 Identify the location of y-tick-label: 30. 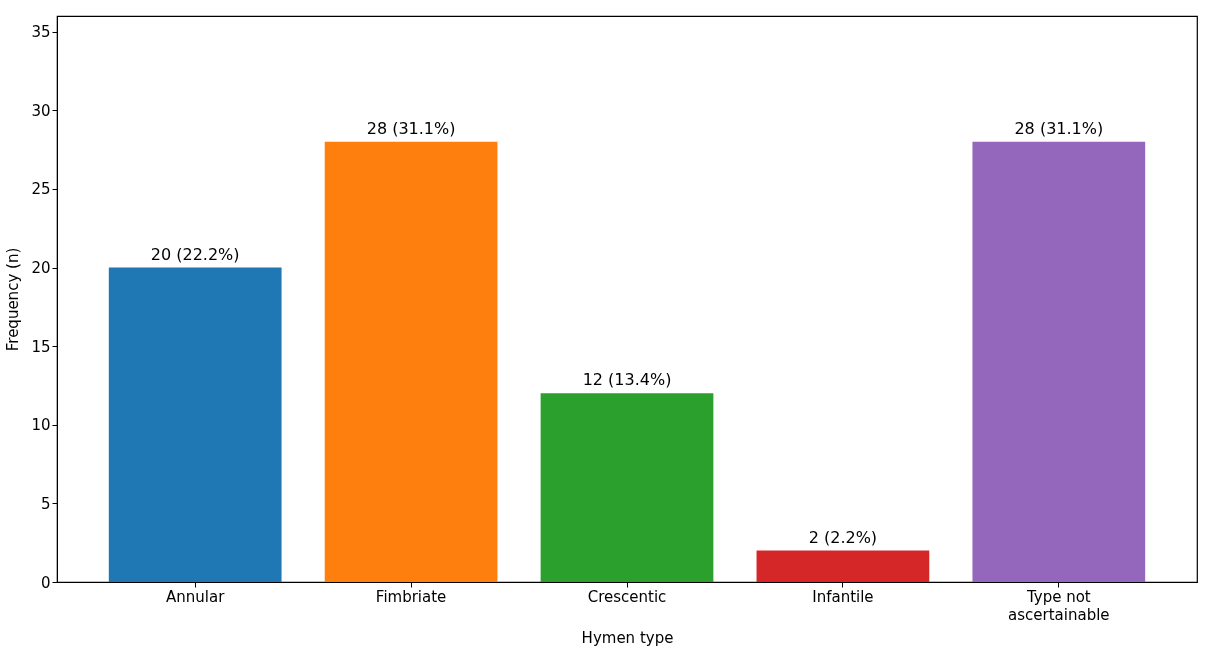
(41, 110).